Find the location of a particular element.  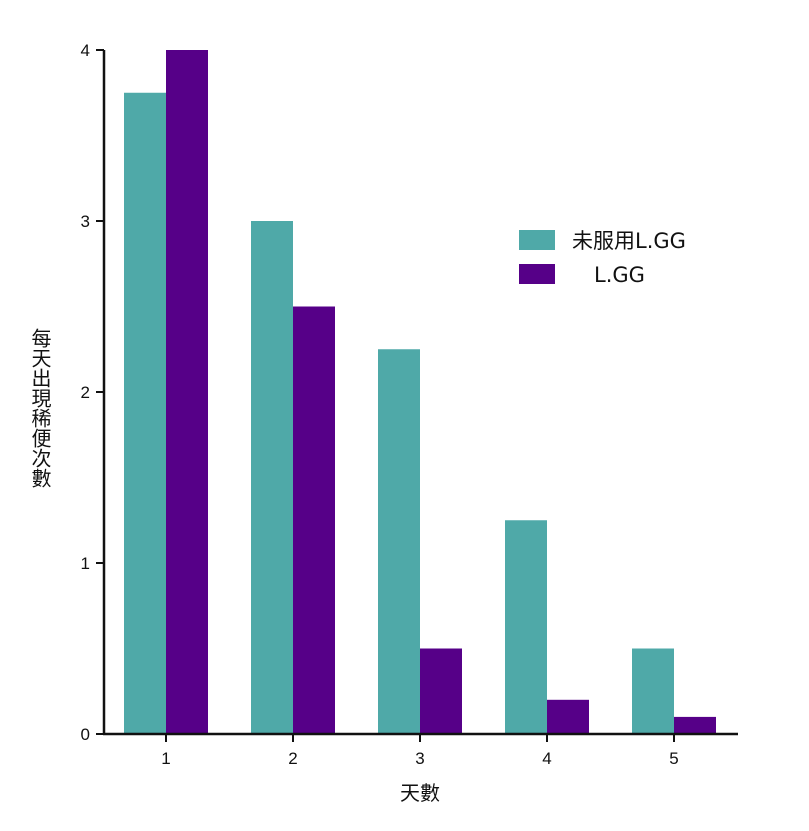

x-tick-label: 4 is located at coordinates (546, 758).